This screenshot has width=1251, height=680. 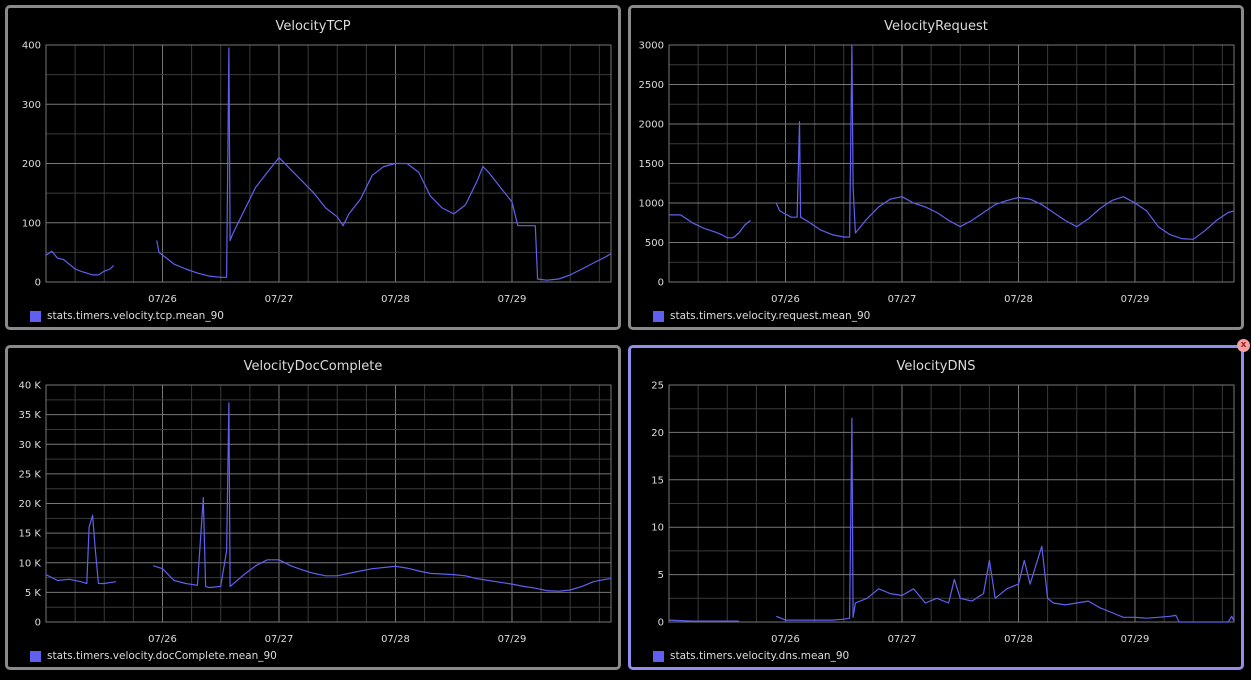 What do you see at coordinates (657, 386) in the screenshot?
I see `y-tick-label: 25` at bounding box center [657, 386].